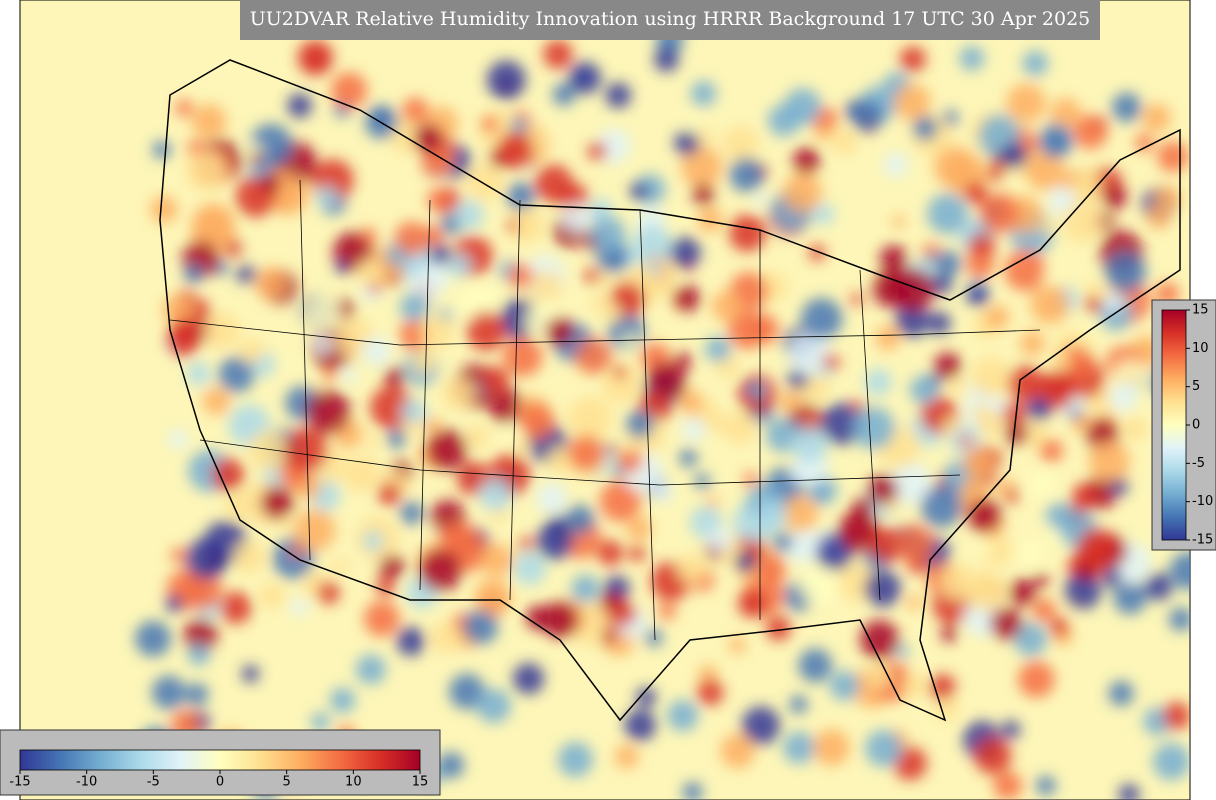  What do you see at coordinates (1202, 501) in the screenshot?
I see `colorbar-tick-label: -10` at bounding box center [1202, 501].